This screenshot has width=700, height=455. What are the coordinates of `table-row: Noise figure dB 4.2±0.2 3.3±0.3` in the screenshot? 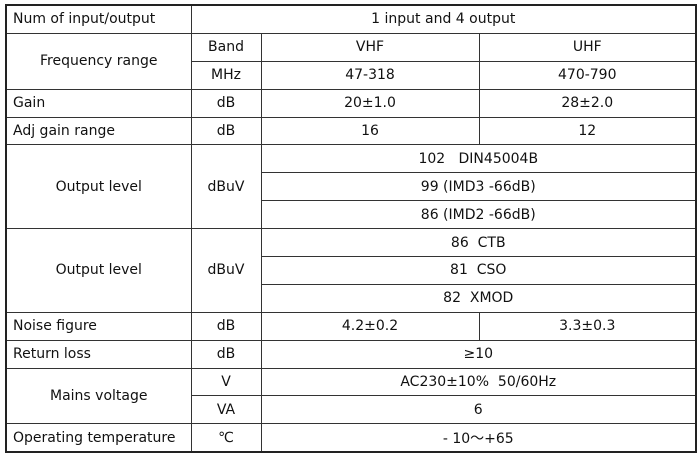 It's located at (351, 326).